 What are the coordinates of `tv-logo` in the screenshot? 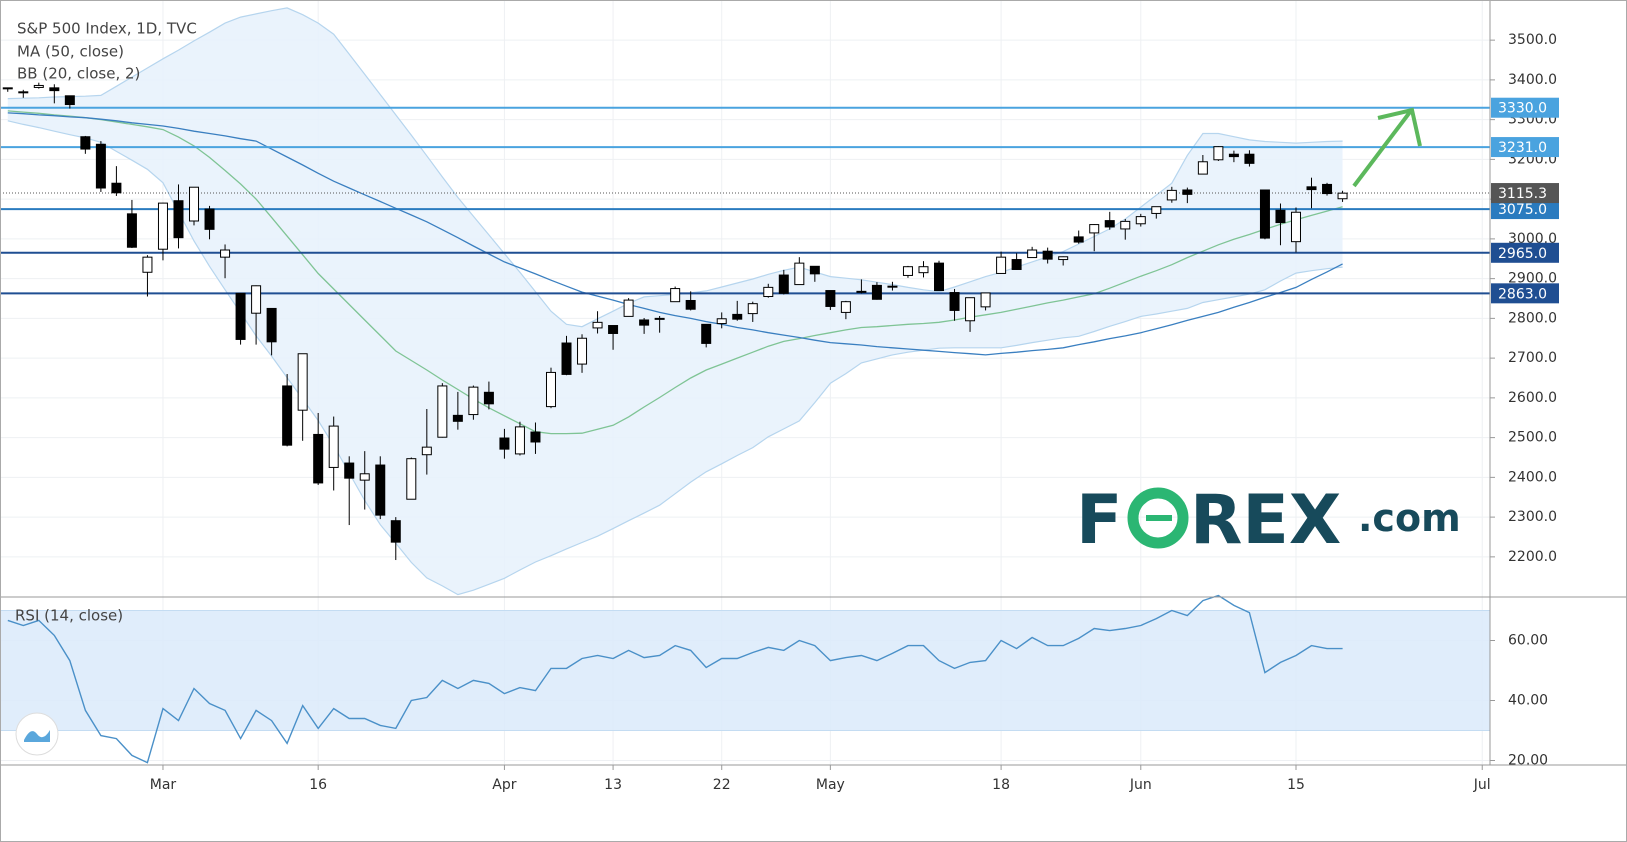 It's located at (37, 734).